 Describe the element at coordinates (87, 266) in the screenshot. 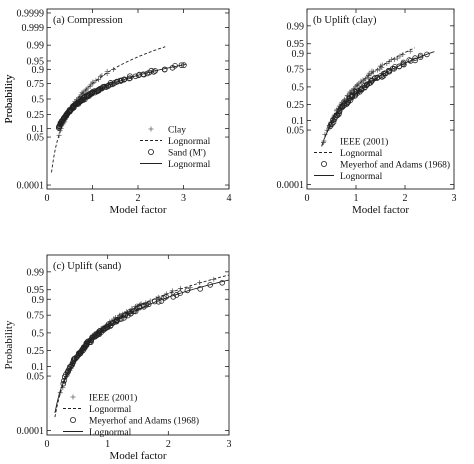

I see `panel-title: (c) Uplift (sand)` at that location.